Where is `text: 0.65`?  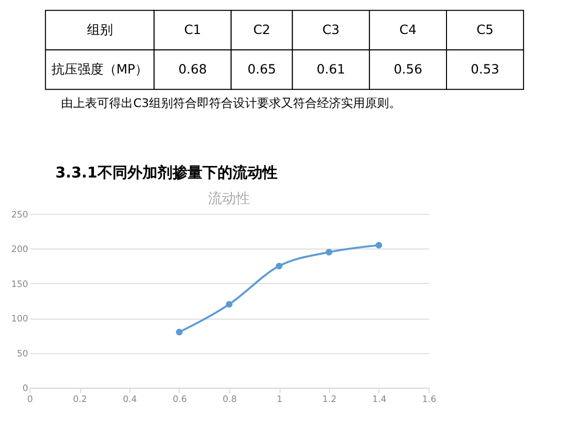
text: 0.65 is located at coordinates (261, 70).